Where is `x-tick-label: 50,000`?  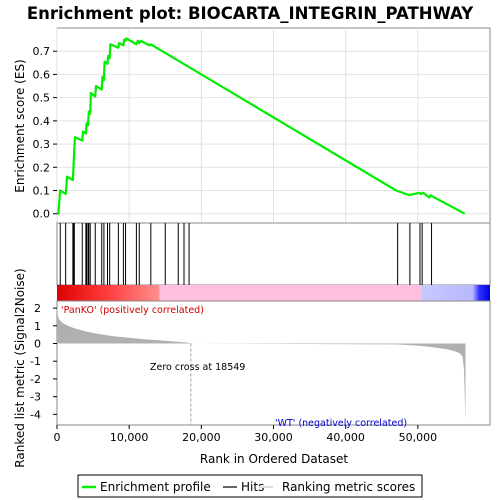 x-tick-label: 50,000 is located at coordinates (418, 437).